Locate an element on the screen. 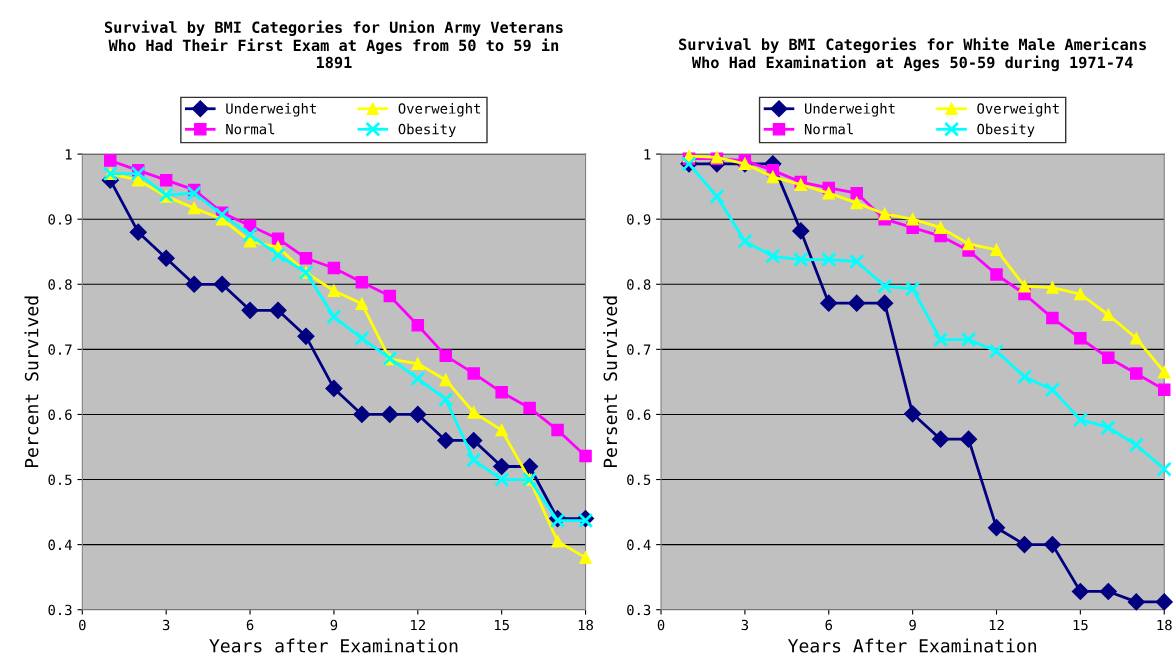 Image resolution: width=1176 pixels, height=670 pixels. chart-title: Survival by BMI Categories for White Male Americans Who Had Examination at Ages 50-59 during 1971-74 is located at coordinates (912, 54).